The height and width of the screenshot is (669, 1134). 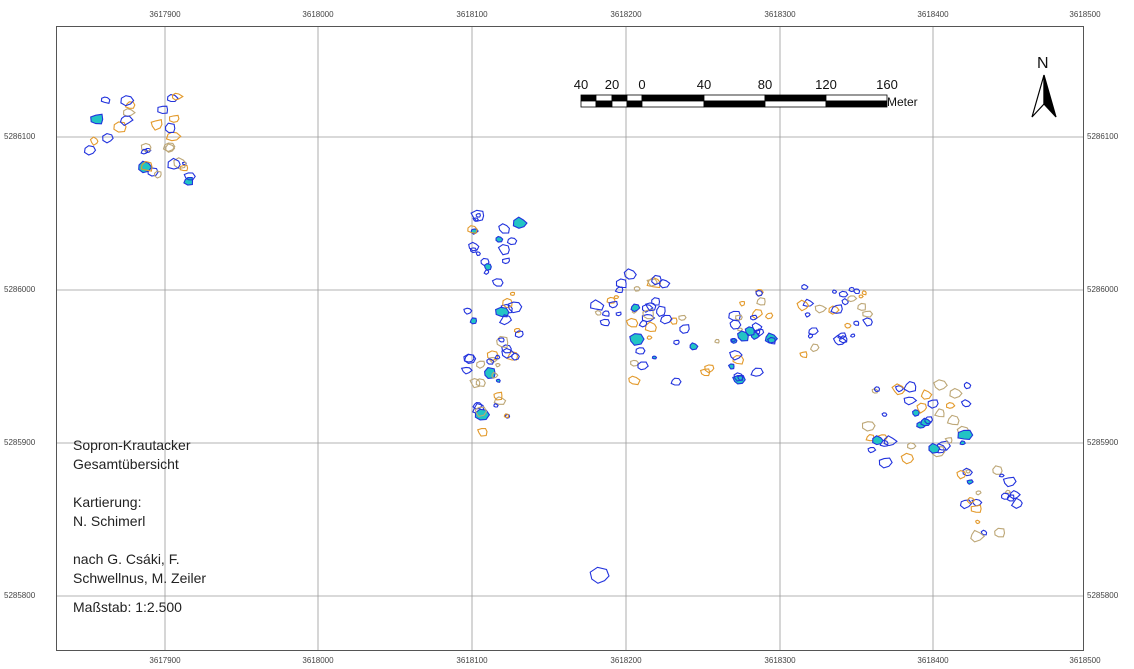 What do you see at coordinates (183, 521) in the screenshot?
I see `mapping-author: N. Schimerl` at bounding box center [183, 521].